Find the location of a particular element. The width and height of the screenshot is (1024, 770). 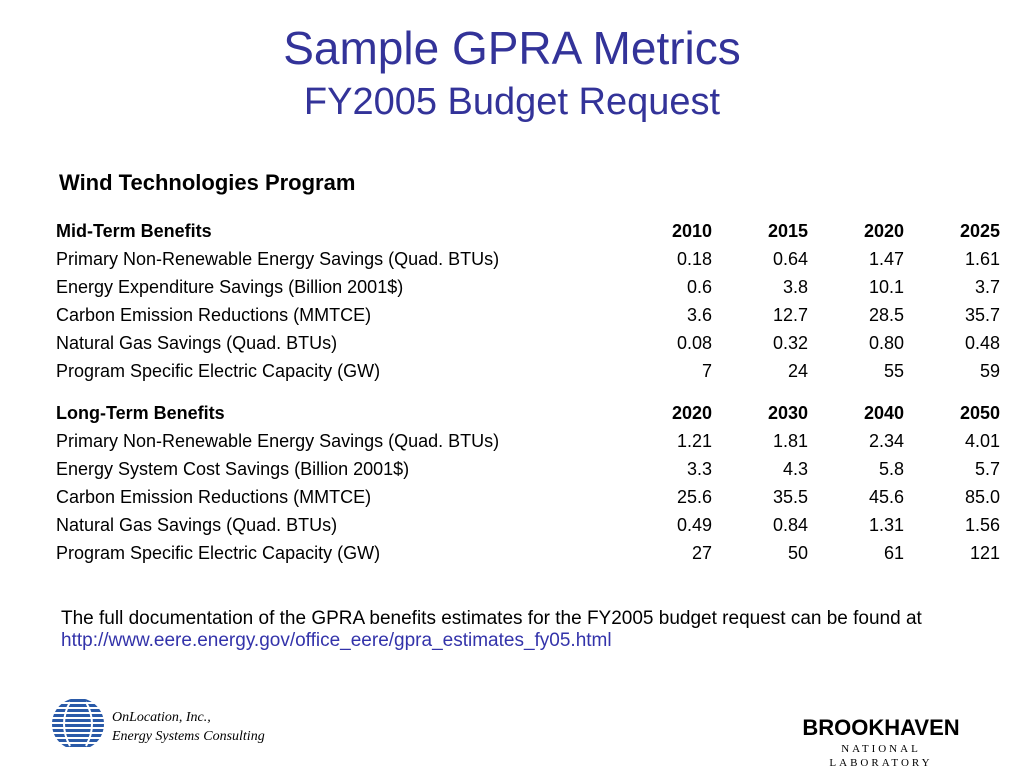

metric-value: 0.32 is located at coordinates (790, 343).